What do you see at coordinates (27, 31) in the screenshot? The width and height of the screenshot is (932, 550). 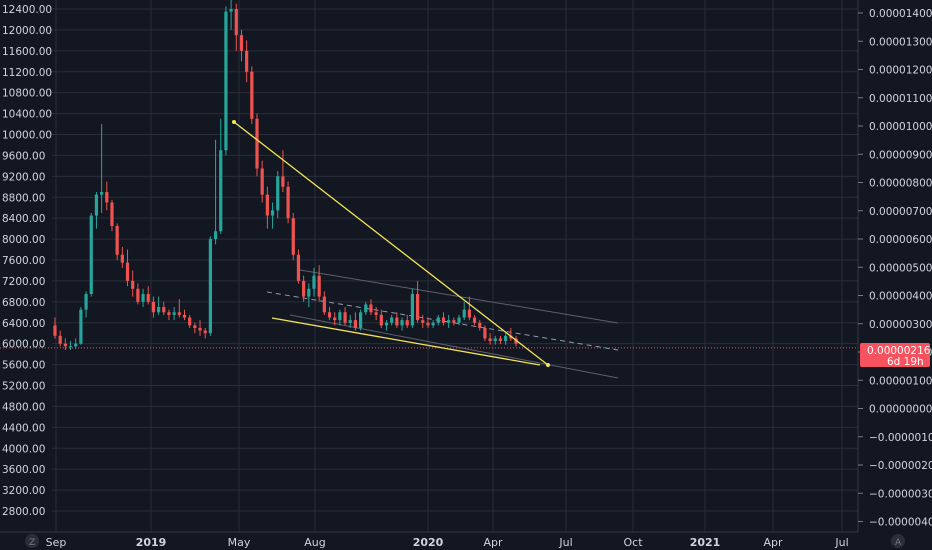 I see `left-tick-label: 12000.00` at bounding box center [27, 31].